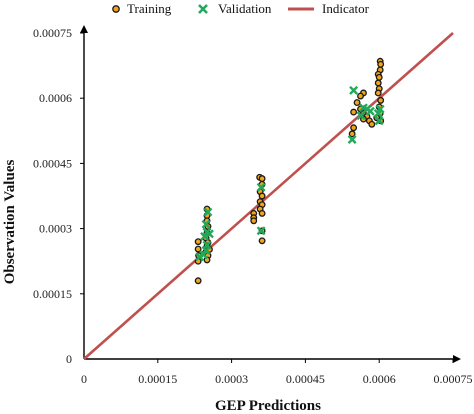  Describe the element at coordinates (116, 9) in the screenshot. I see `legend-marker-training` at that location.